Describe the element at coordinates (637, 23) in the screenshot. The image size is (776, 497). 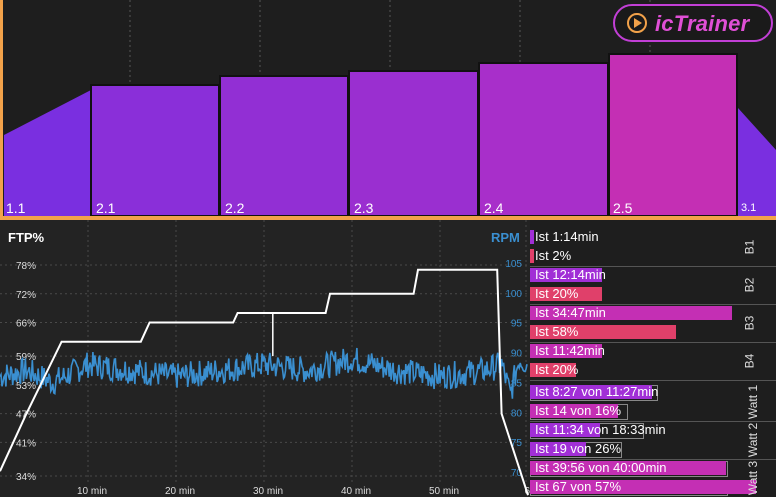
I see `play-badge-icon` at that location.